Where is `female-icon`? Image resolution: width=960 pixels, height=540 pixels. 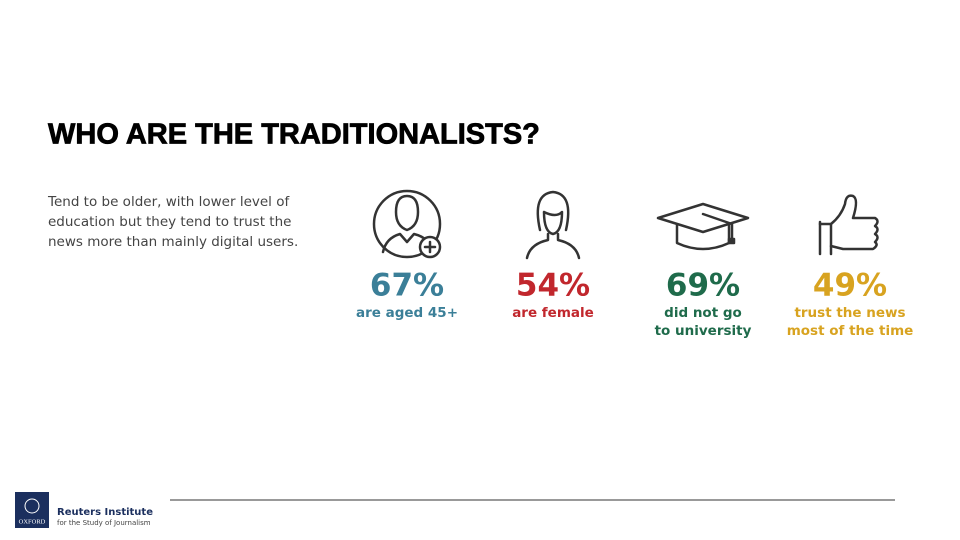 female-icon is located at coordinates (553, 225).